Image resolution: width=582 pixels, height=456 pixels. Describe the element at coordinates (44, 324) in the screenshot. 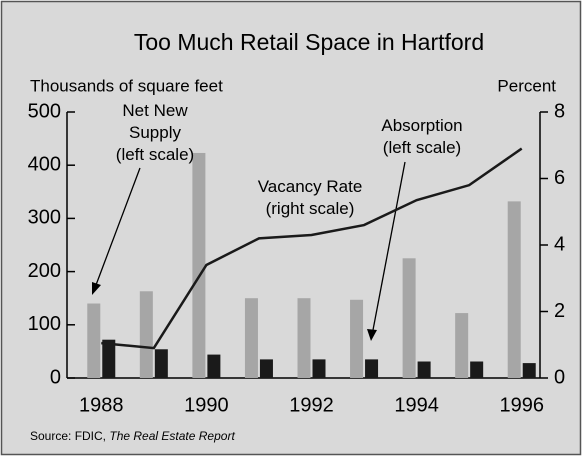

I see `y-tick-label: 100` at that location.